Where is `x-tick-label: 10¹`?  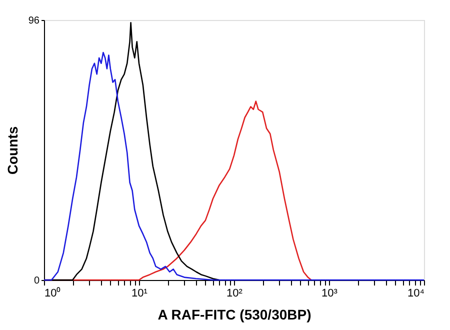 x-tick-label: 10¹ is located at coordinates (140, 294).